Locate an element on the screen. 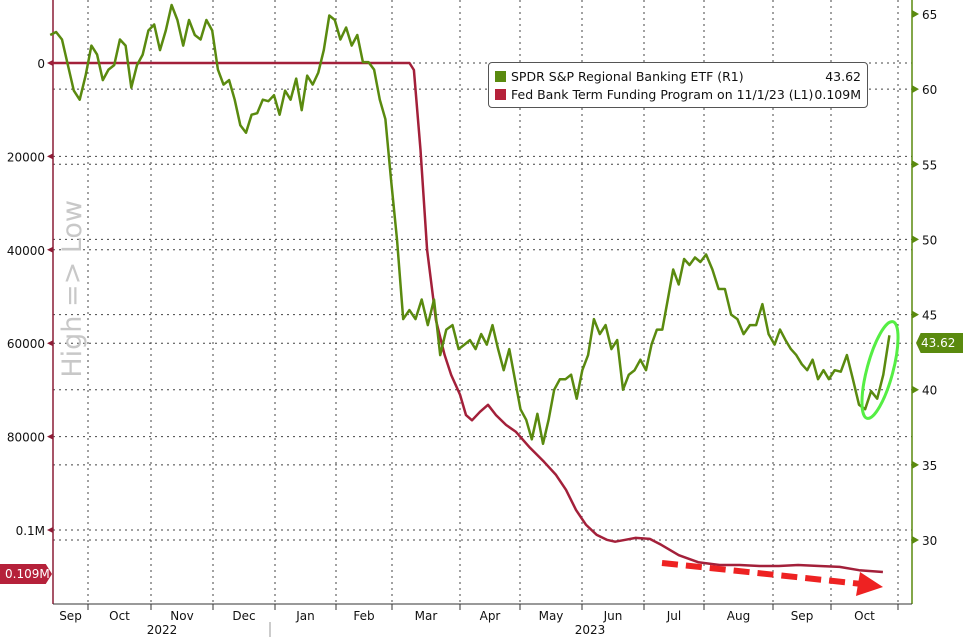 Image resolution: width=963 pixels, height=637 pixels. x-month-label: Jun is located at coordinates (613, 616).